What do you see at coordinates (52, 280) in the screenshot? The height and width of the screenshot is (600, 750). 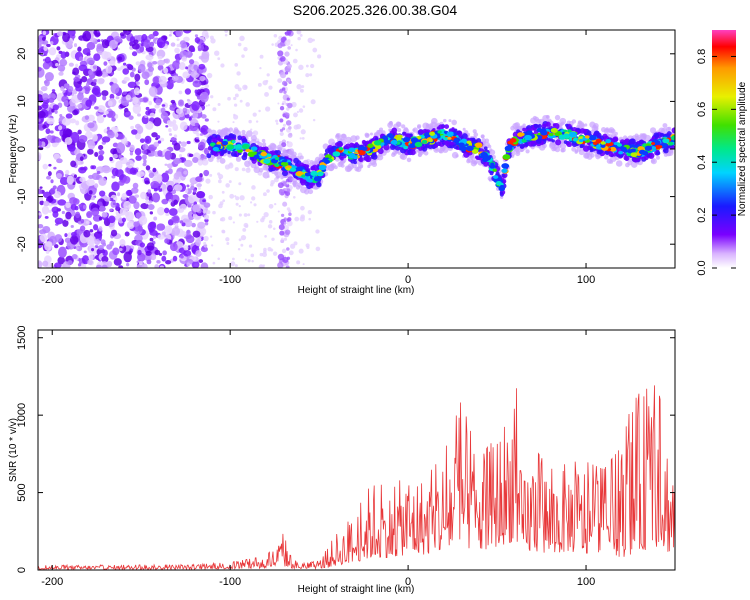 I see `spectrogram-xtick-label: -200` at bounding box center [52, 280].